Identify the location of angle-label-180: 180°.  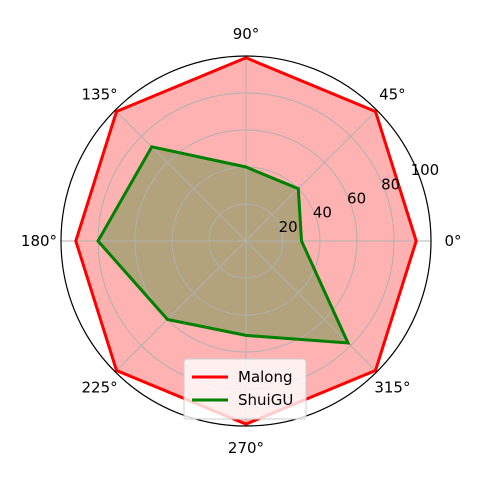
(39, 241).